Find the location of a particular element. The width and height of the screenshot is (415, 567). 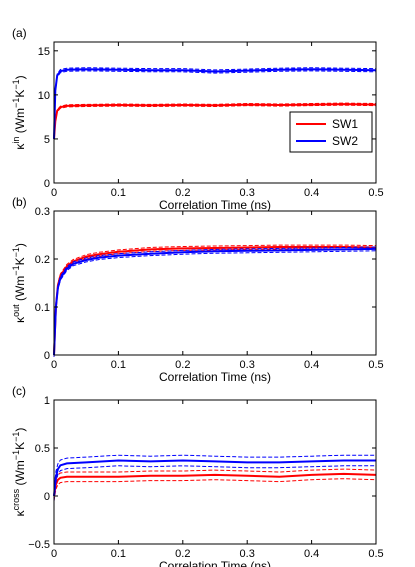

y-tick-label: 10 is located at coordinates (44, 96).